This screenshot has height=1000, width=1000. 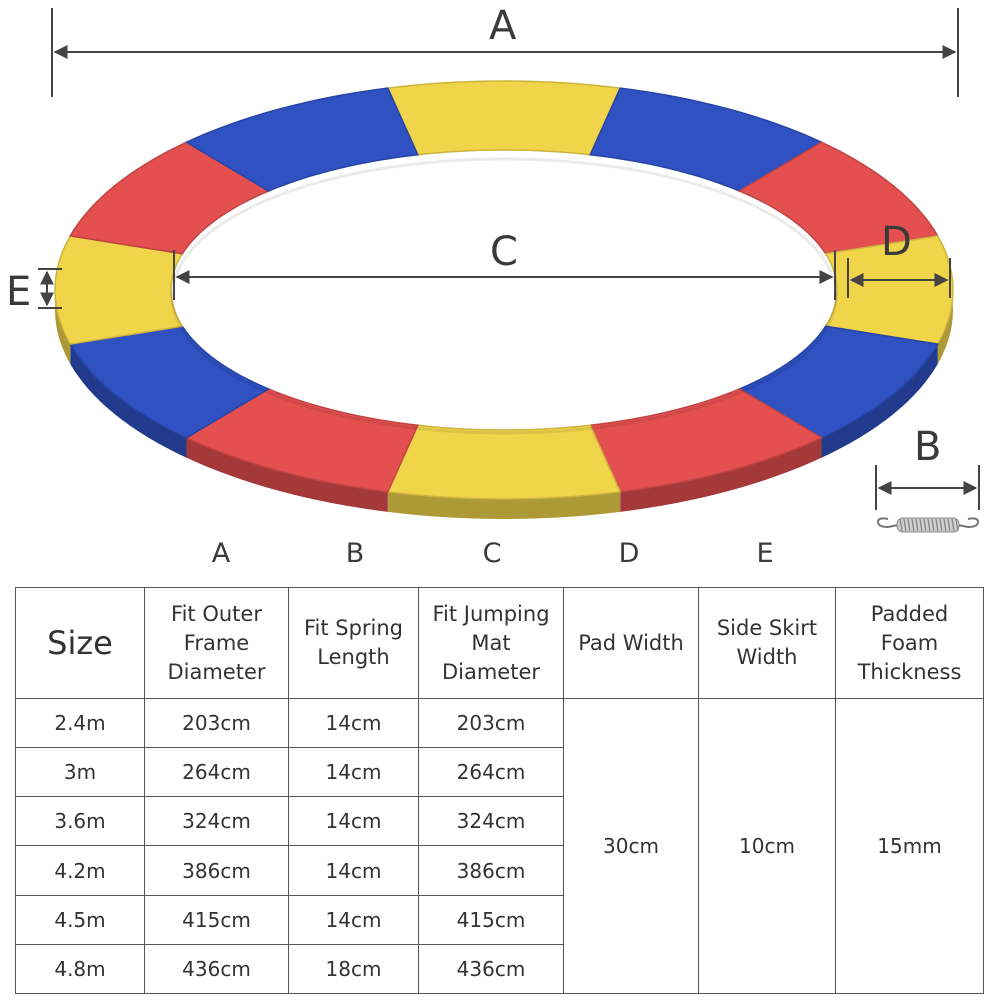 I want to click on cell-outer: 436cm, so click(x=216, y=969).